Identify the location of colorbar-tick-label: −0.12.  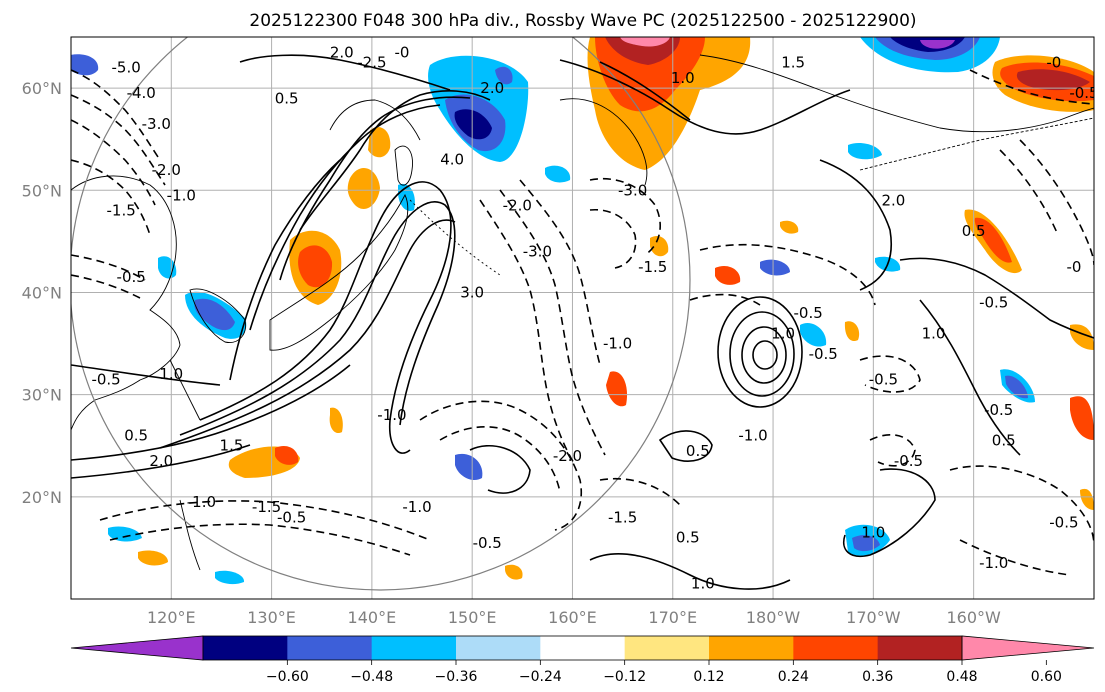
(624, 677).